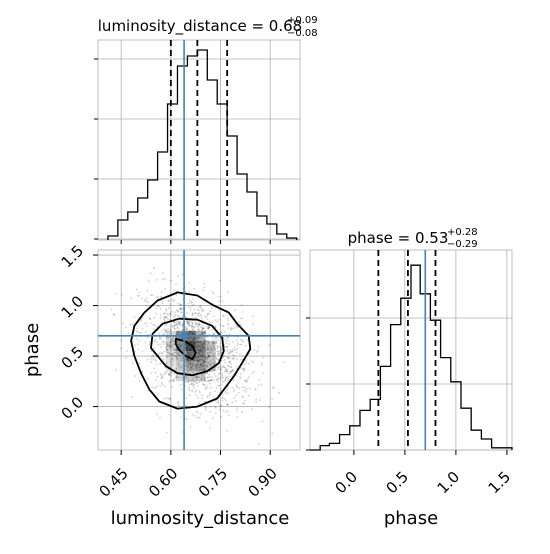  What do you see at coordinates (347, 483) in the screenshot?
I see `phase-hist-xtick-label-0: 0.0` at bounding box center [347, 483].